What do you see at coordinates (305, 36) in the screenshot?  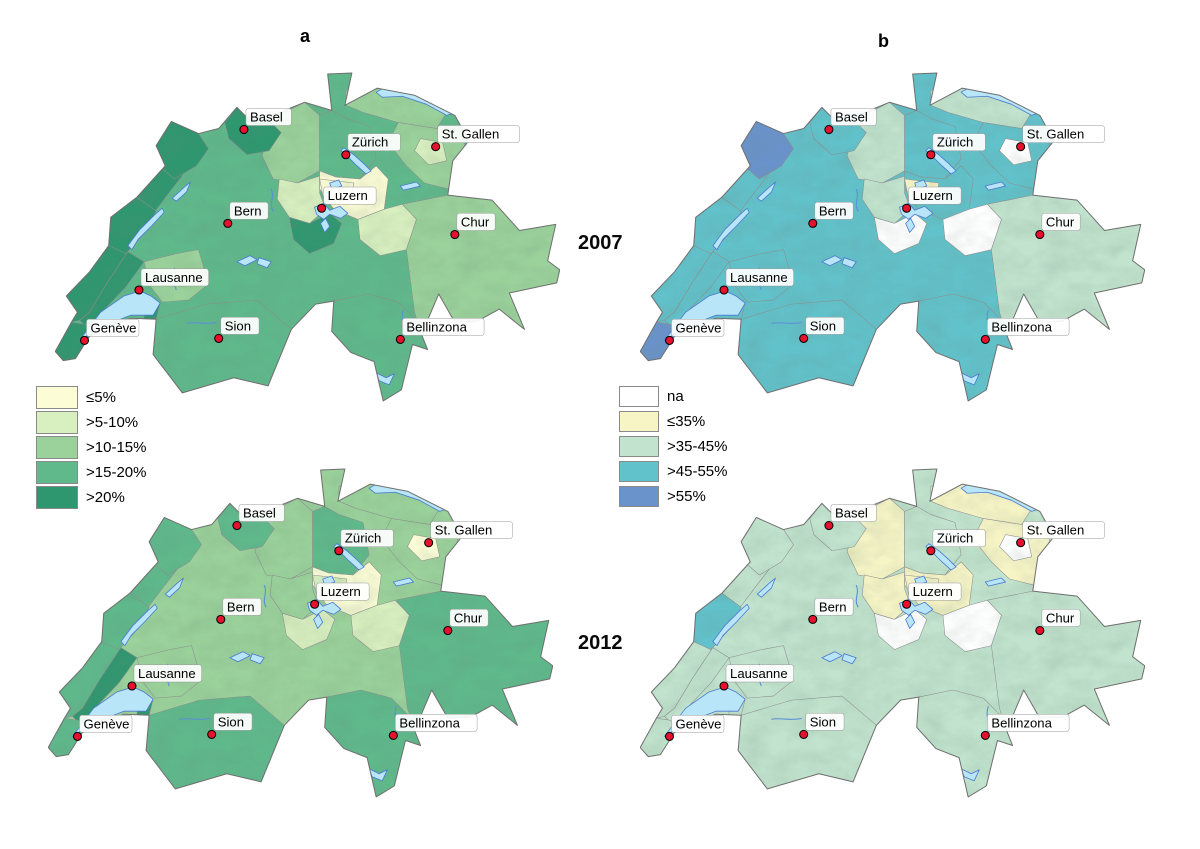 I see `panel-label-a: a` at bounding box center [305, 36].